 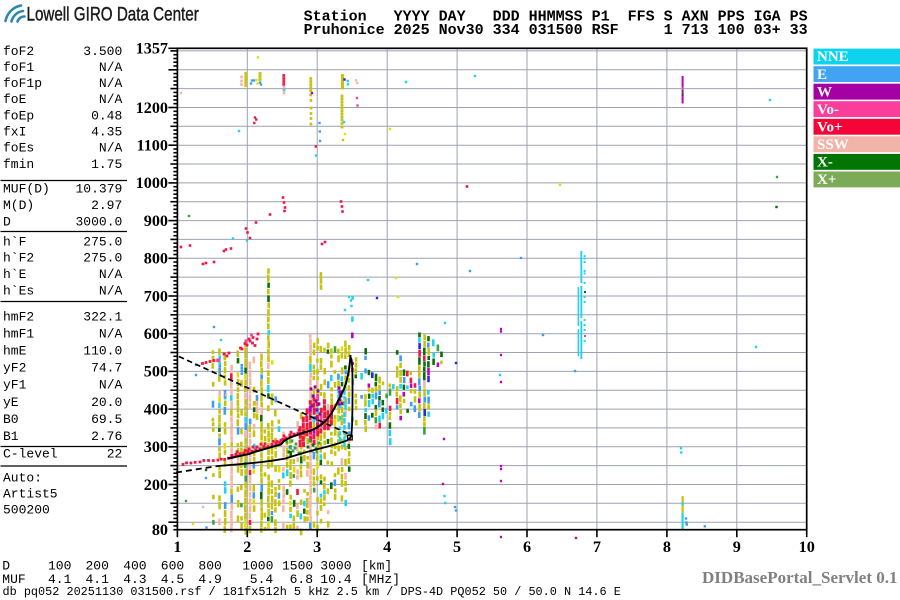 What do you see at coordinates (317, 547) in the screenshot?
I see `svg-text: 3` at bounding box center [317, 547].